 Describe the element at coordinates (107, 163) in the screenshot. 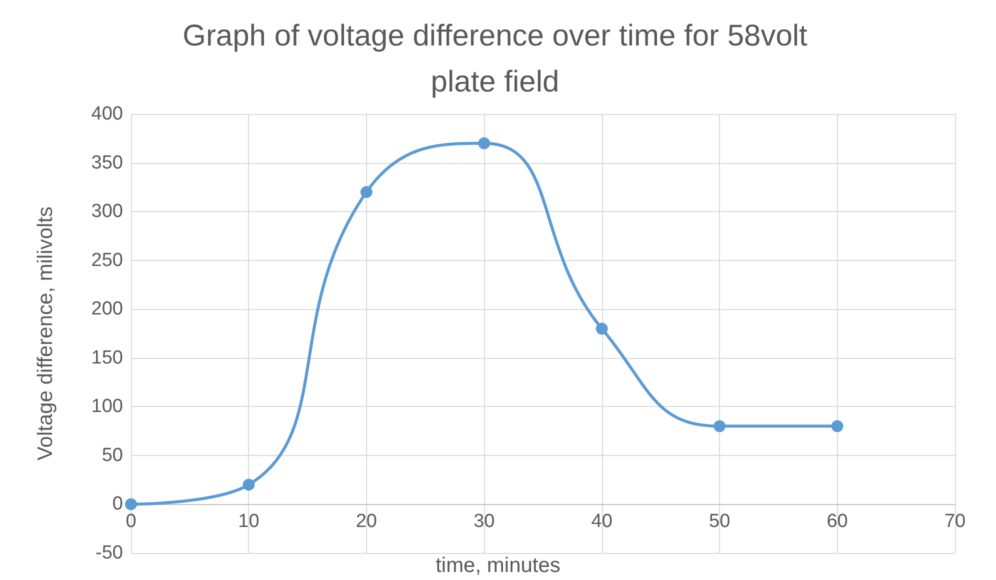

I see `y-tick-label: 350` at that location.